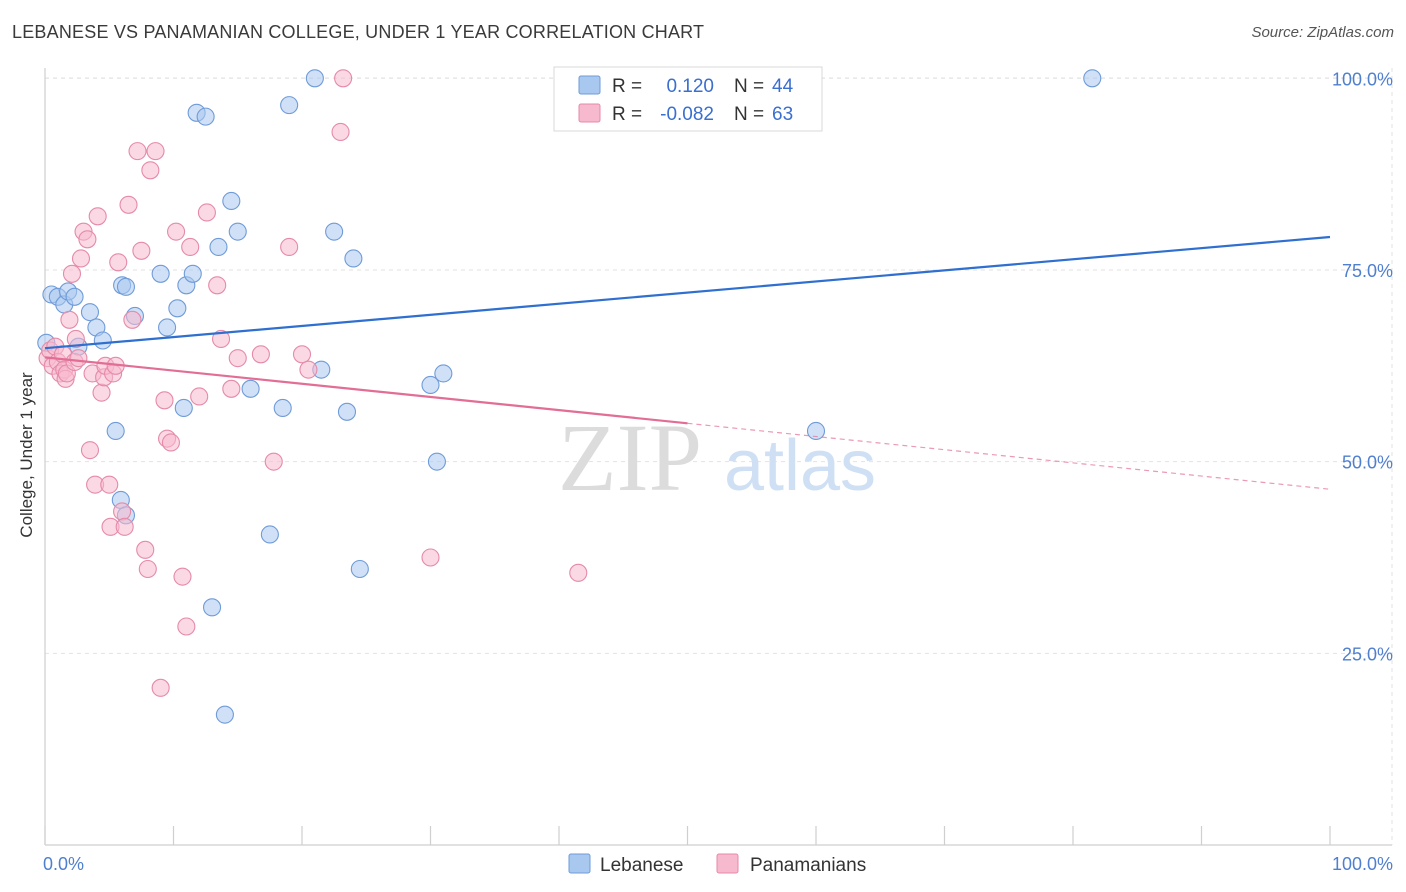  What do you see at coordinates (627, 86) in the screenshot?
I see `legend-r-label-lebanese: R =` at bounding box center [627, 86].